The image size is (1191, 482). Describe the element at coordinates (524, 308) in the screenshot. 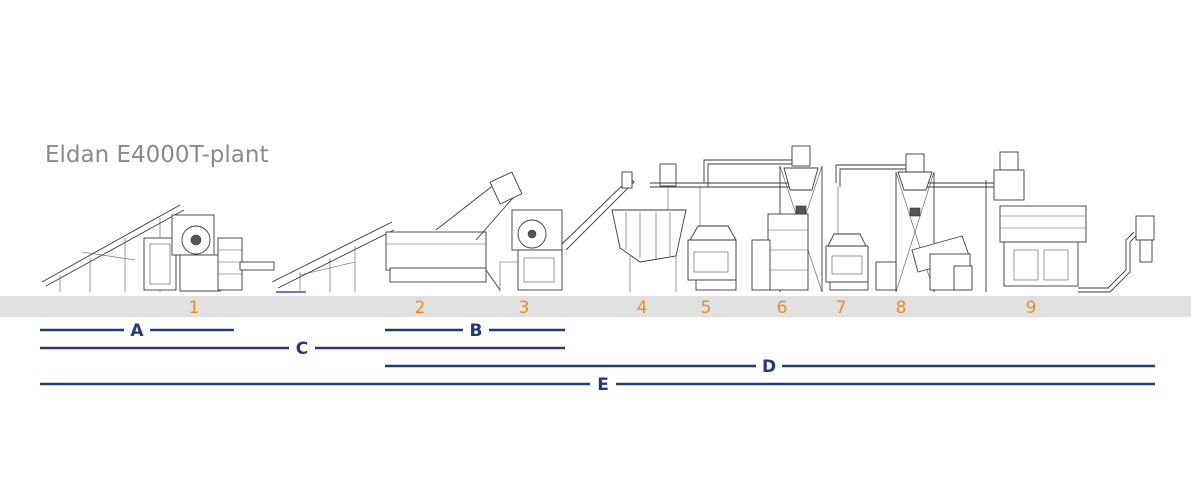

I see `station-label-3: 3` at that location.